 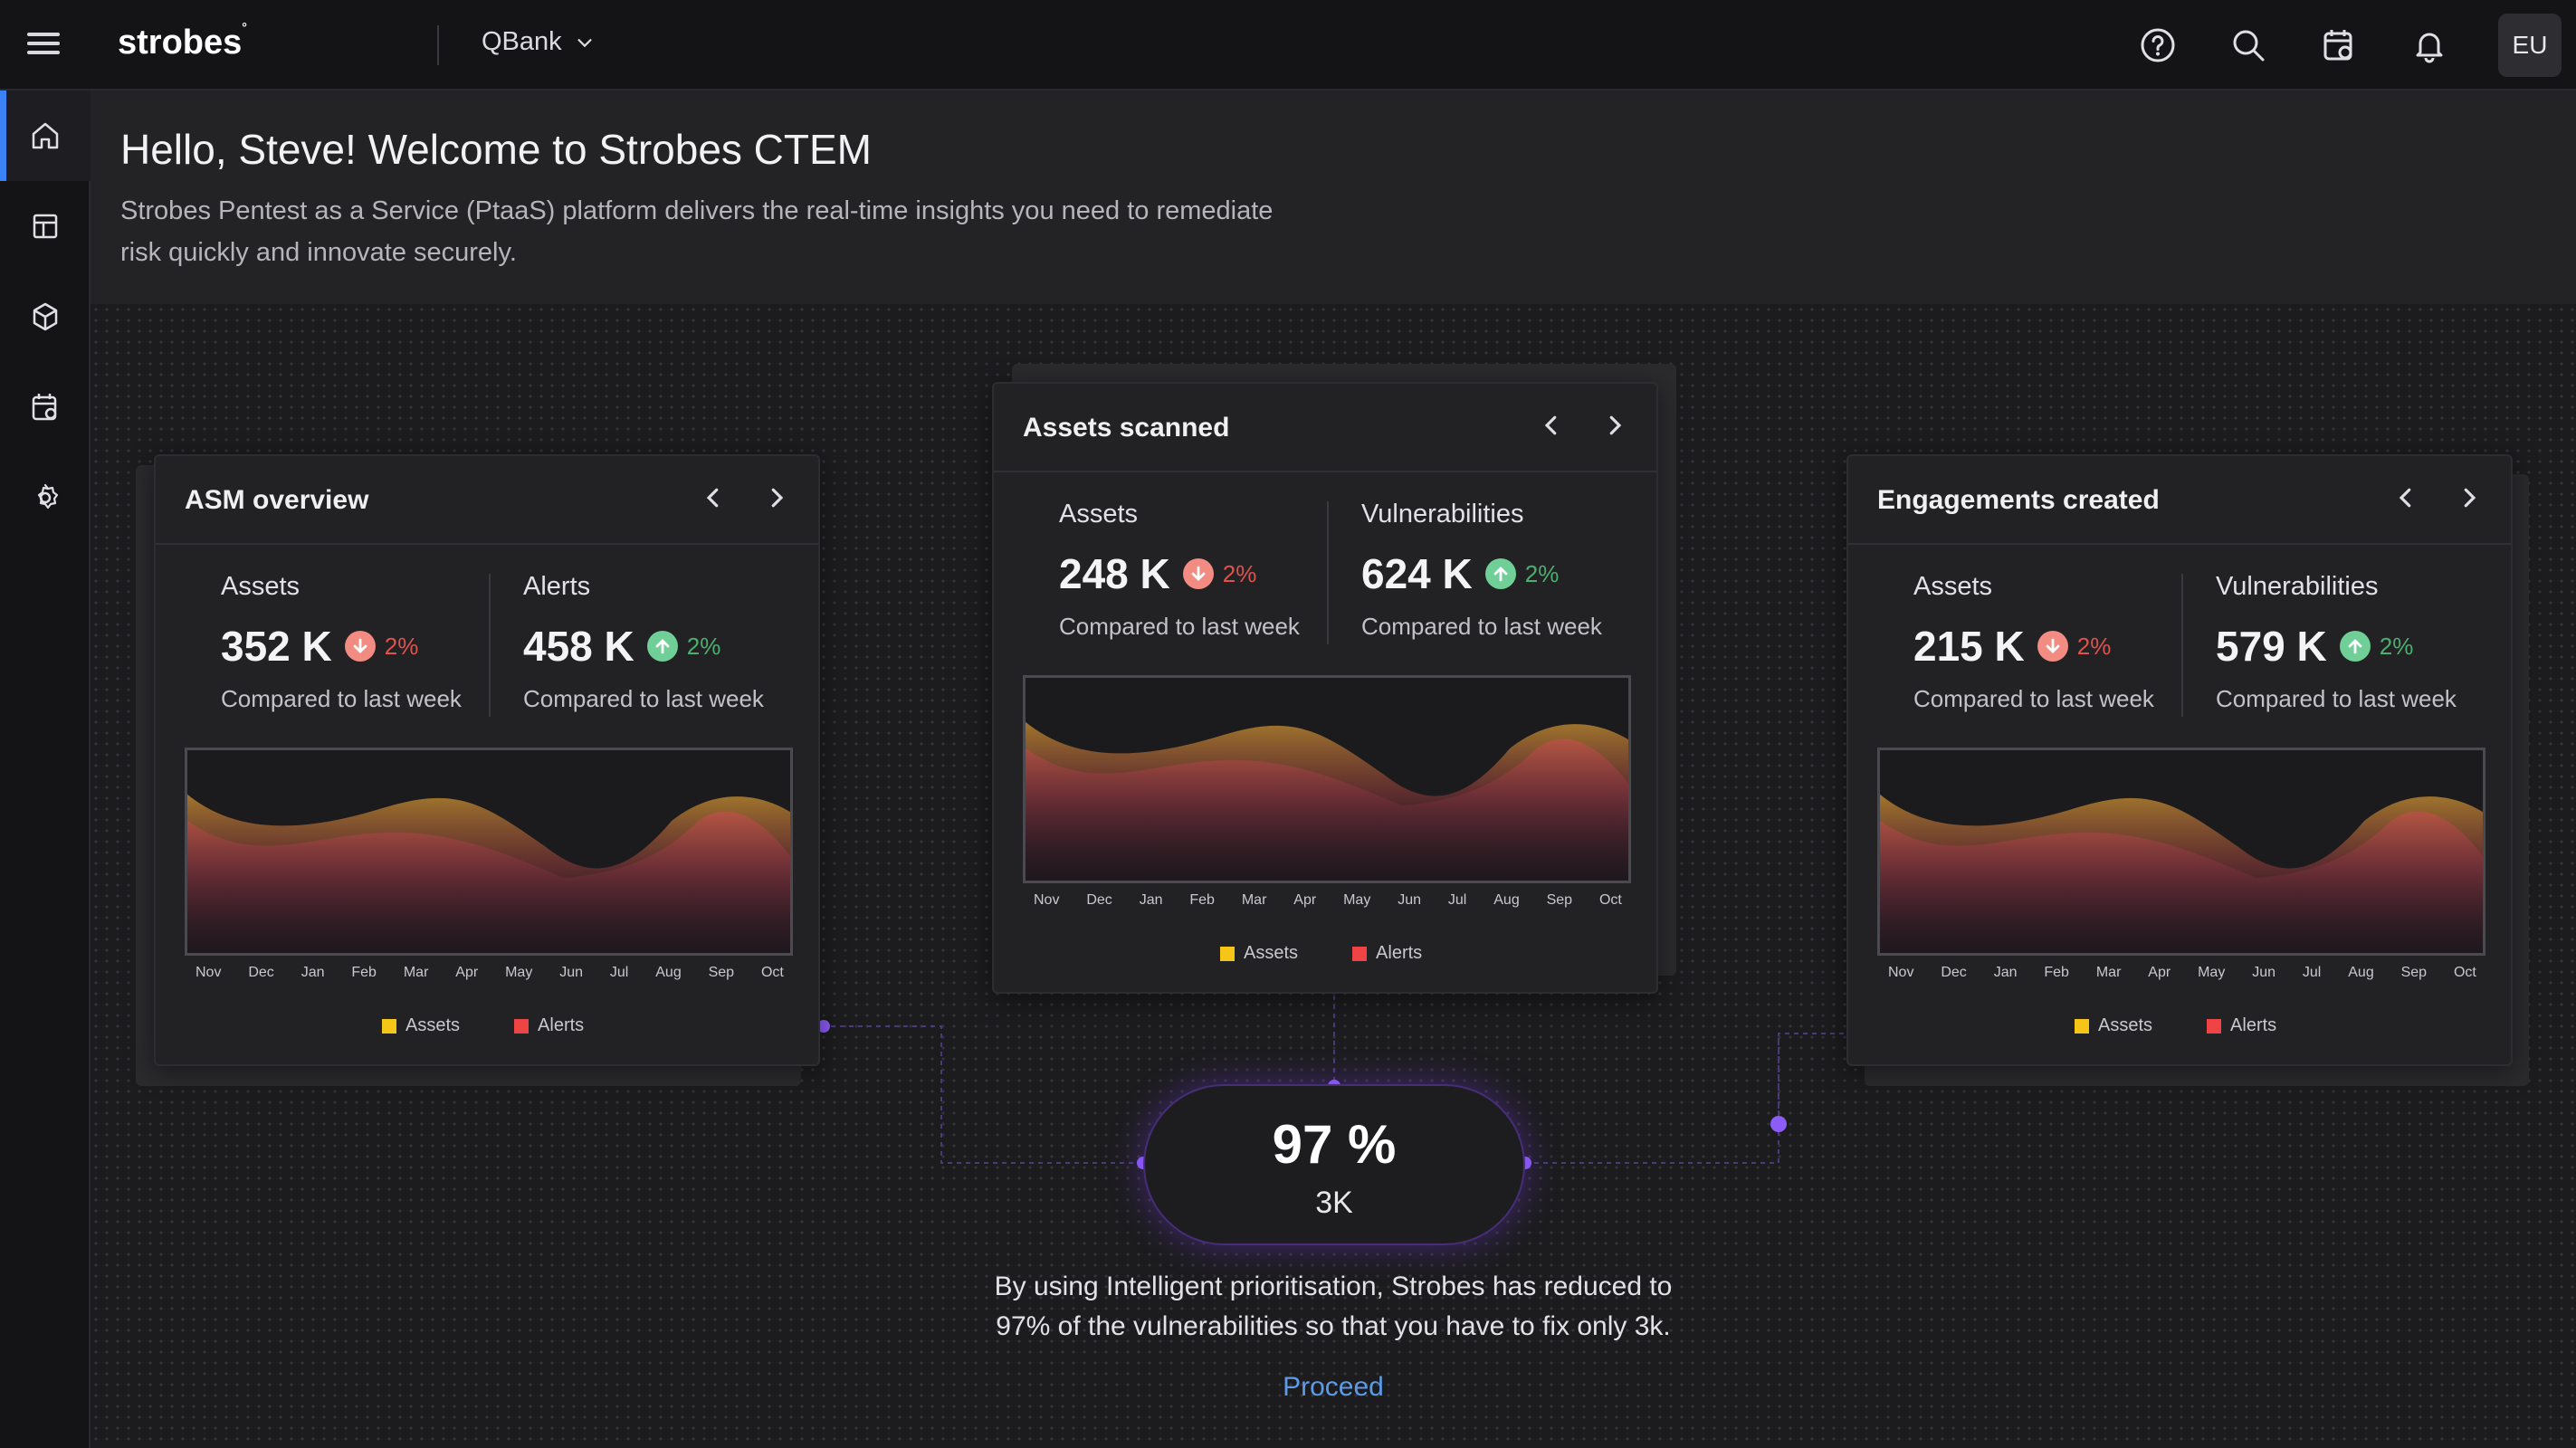 I want to click on page-title: Hello, Steve! Welcome to Strobes CTEM, so click(x=496, y=150).